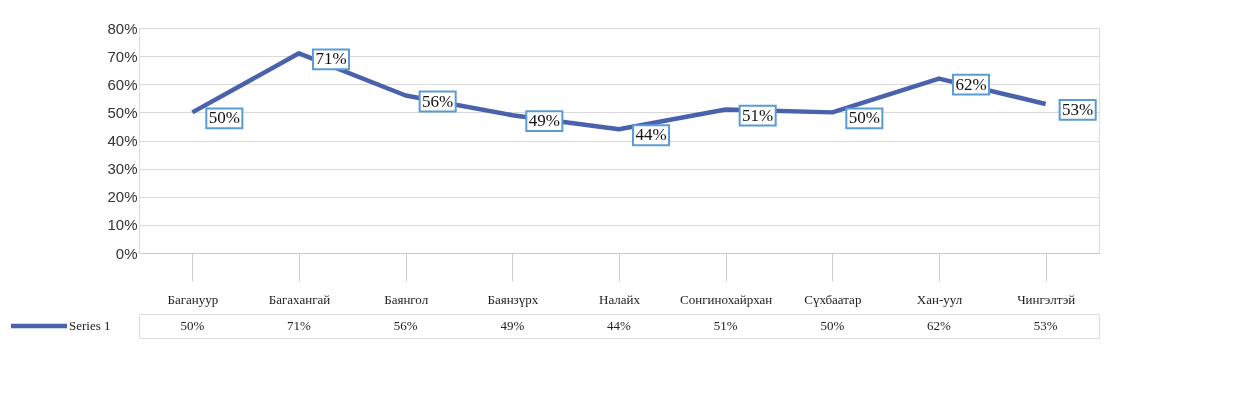 Image resolution: width=1243 pixels, height=401 pixels. What do you see at coordinates (620, 299) in the screenshot?
I see `x-tick-label: Налайх` at bounding box center [620, 299].